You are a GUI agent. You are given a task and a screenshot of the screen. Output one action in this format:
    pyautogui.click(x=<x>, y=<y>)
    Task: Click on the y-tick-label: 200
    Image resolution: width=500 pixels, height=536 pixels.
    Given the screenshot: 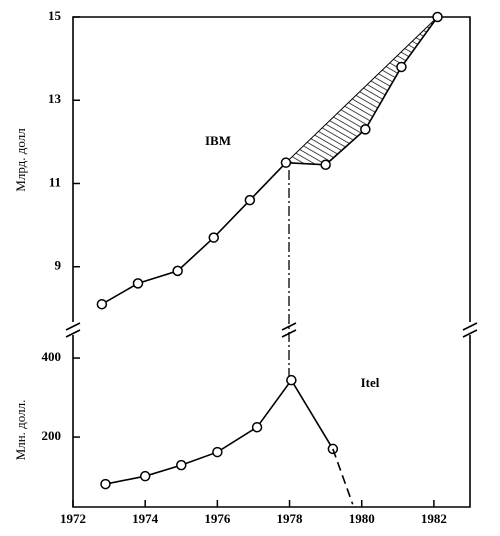 What is the action you would take?
    pyautogui.click(x=52, y=435)
    